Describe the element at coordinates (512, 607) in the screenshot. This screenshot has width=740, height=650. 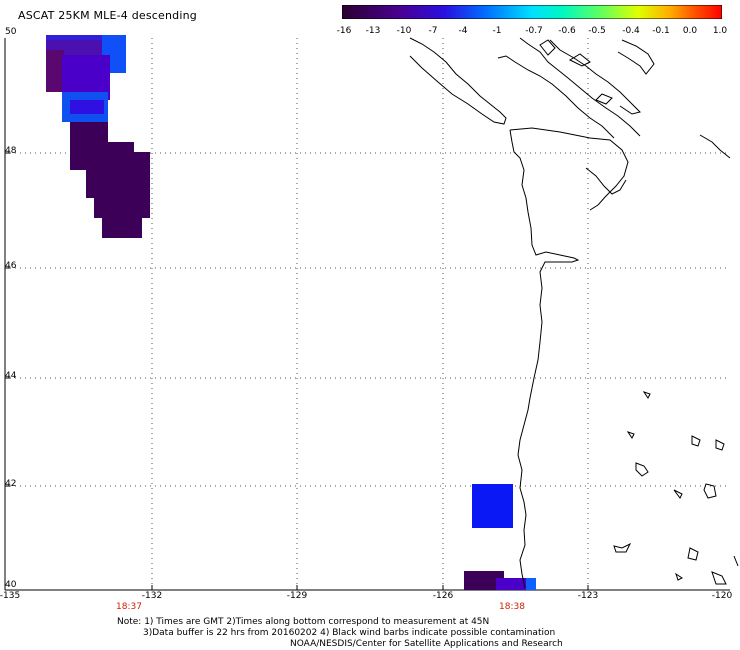
I see `time-label-1838: 18:38` at that location.